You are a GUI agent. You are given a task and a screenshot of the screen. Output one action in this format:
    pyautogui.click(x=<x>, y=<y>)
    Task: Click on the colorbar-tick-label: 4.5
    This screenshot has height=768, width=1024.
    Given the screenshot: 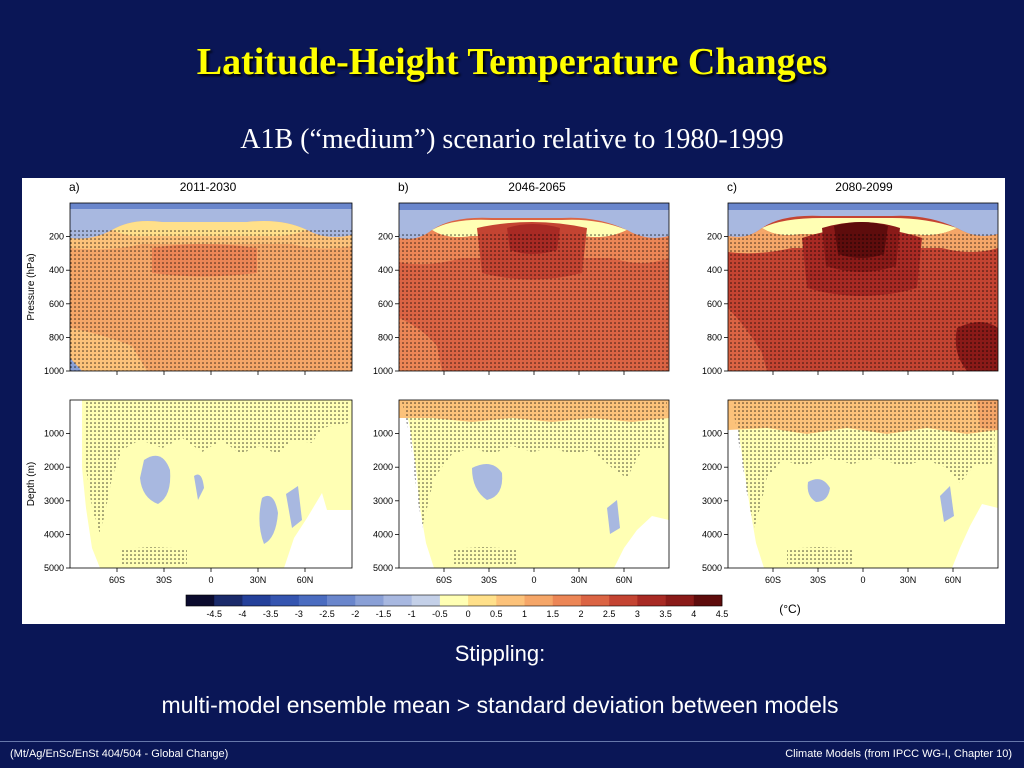 What is the action you would take?
    pyautogui.click(x=722, y=614)
    